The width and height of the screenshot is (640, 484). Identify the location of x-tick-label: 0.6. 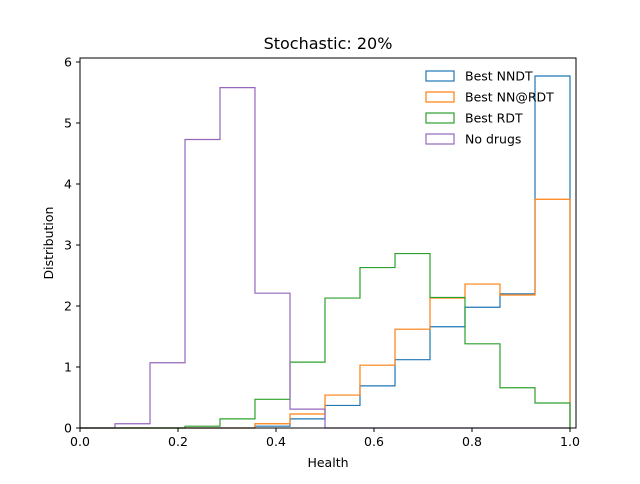
(374, 441).